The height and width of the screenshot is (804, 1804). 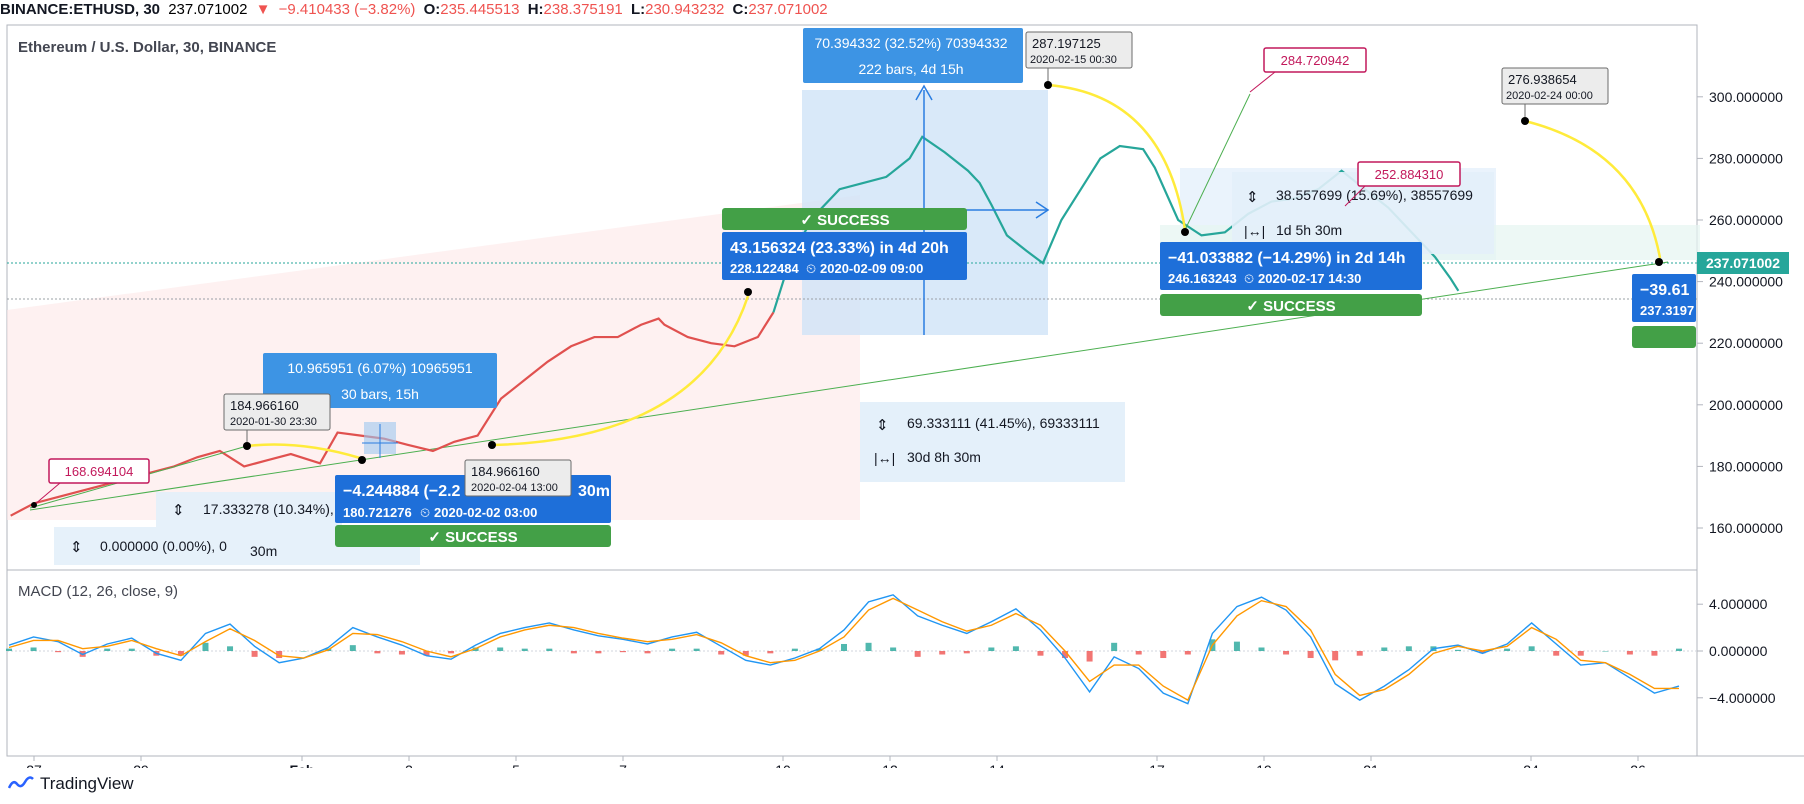 I want to click on current-price-label: 237.071002, so click(x=1743, y=263).